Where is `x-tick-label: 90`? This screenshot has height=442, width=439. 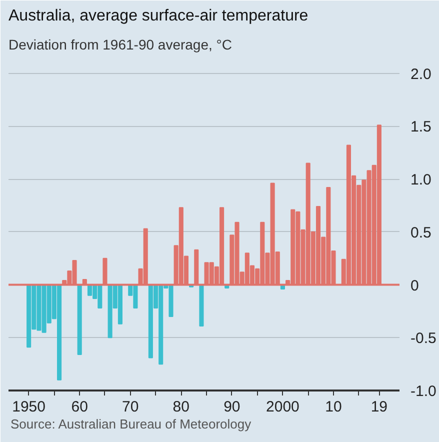
x-tick-label: 90 is located at coordinates (232, 407).